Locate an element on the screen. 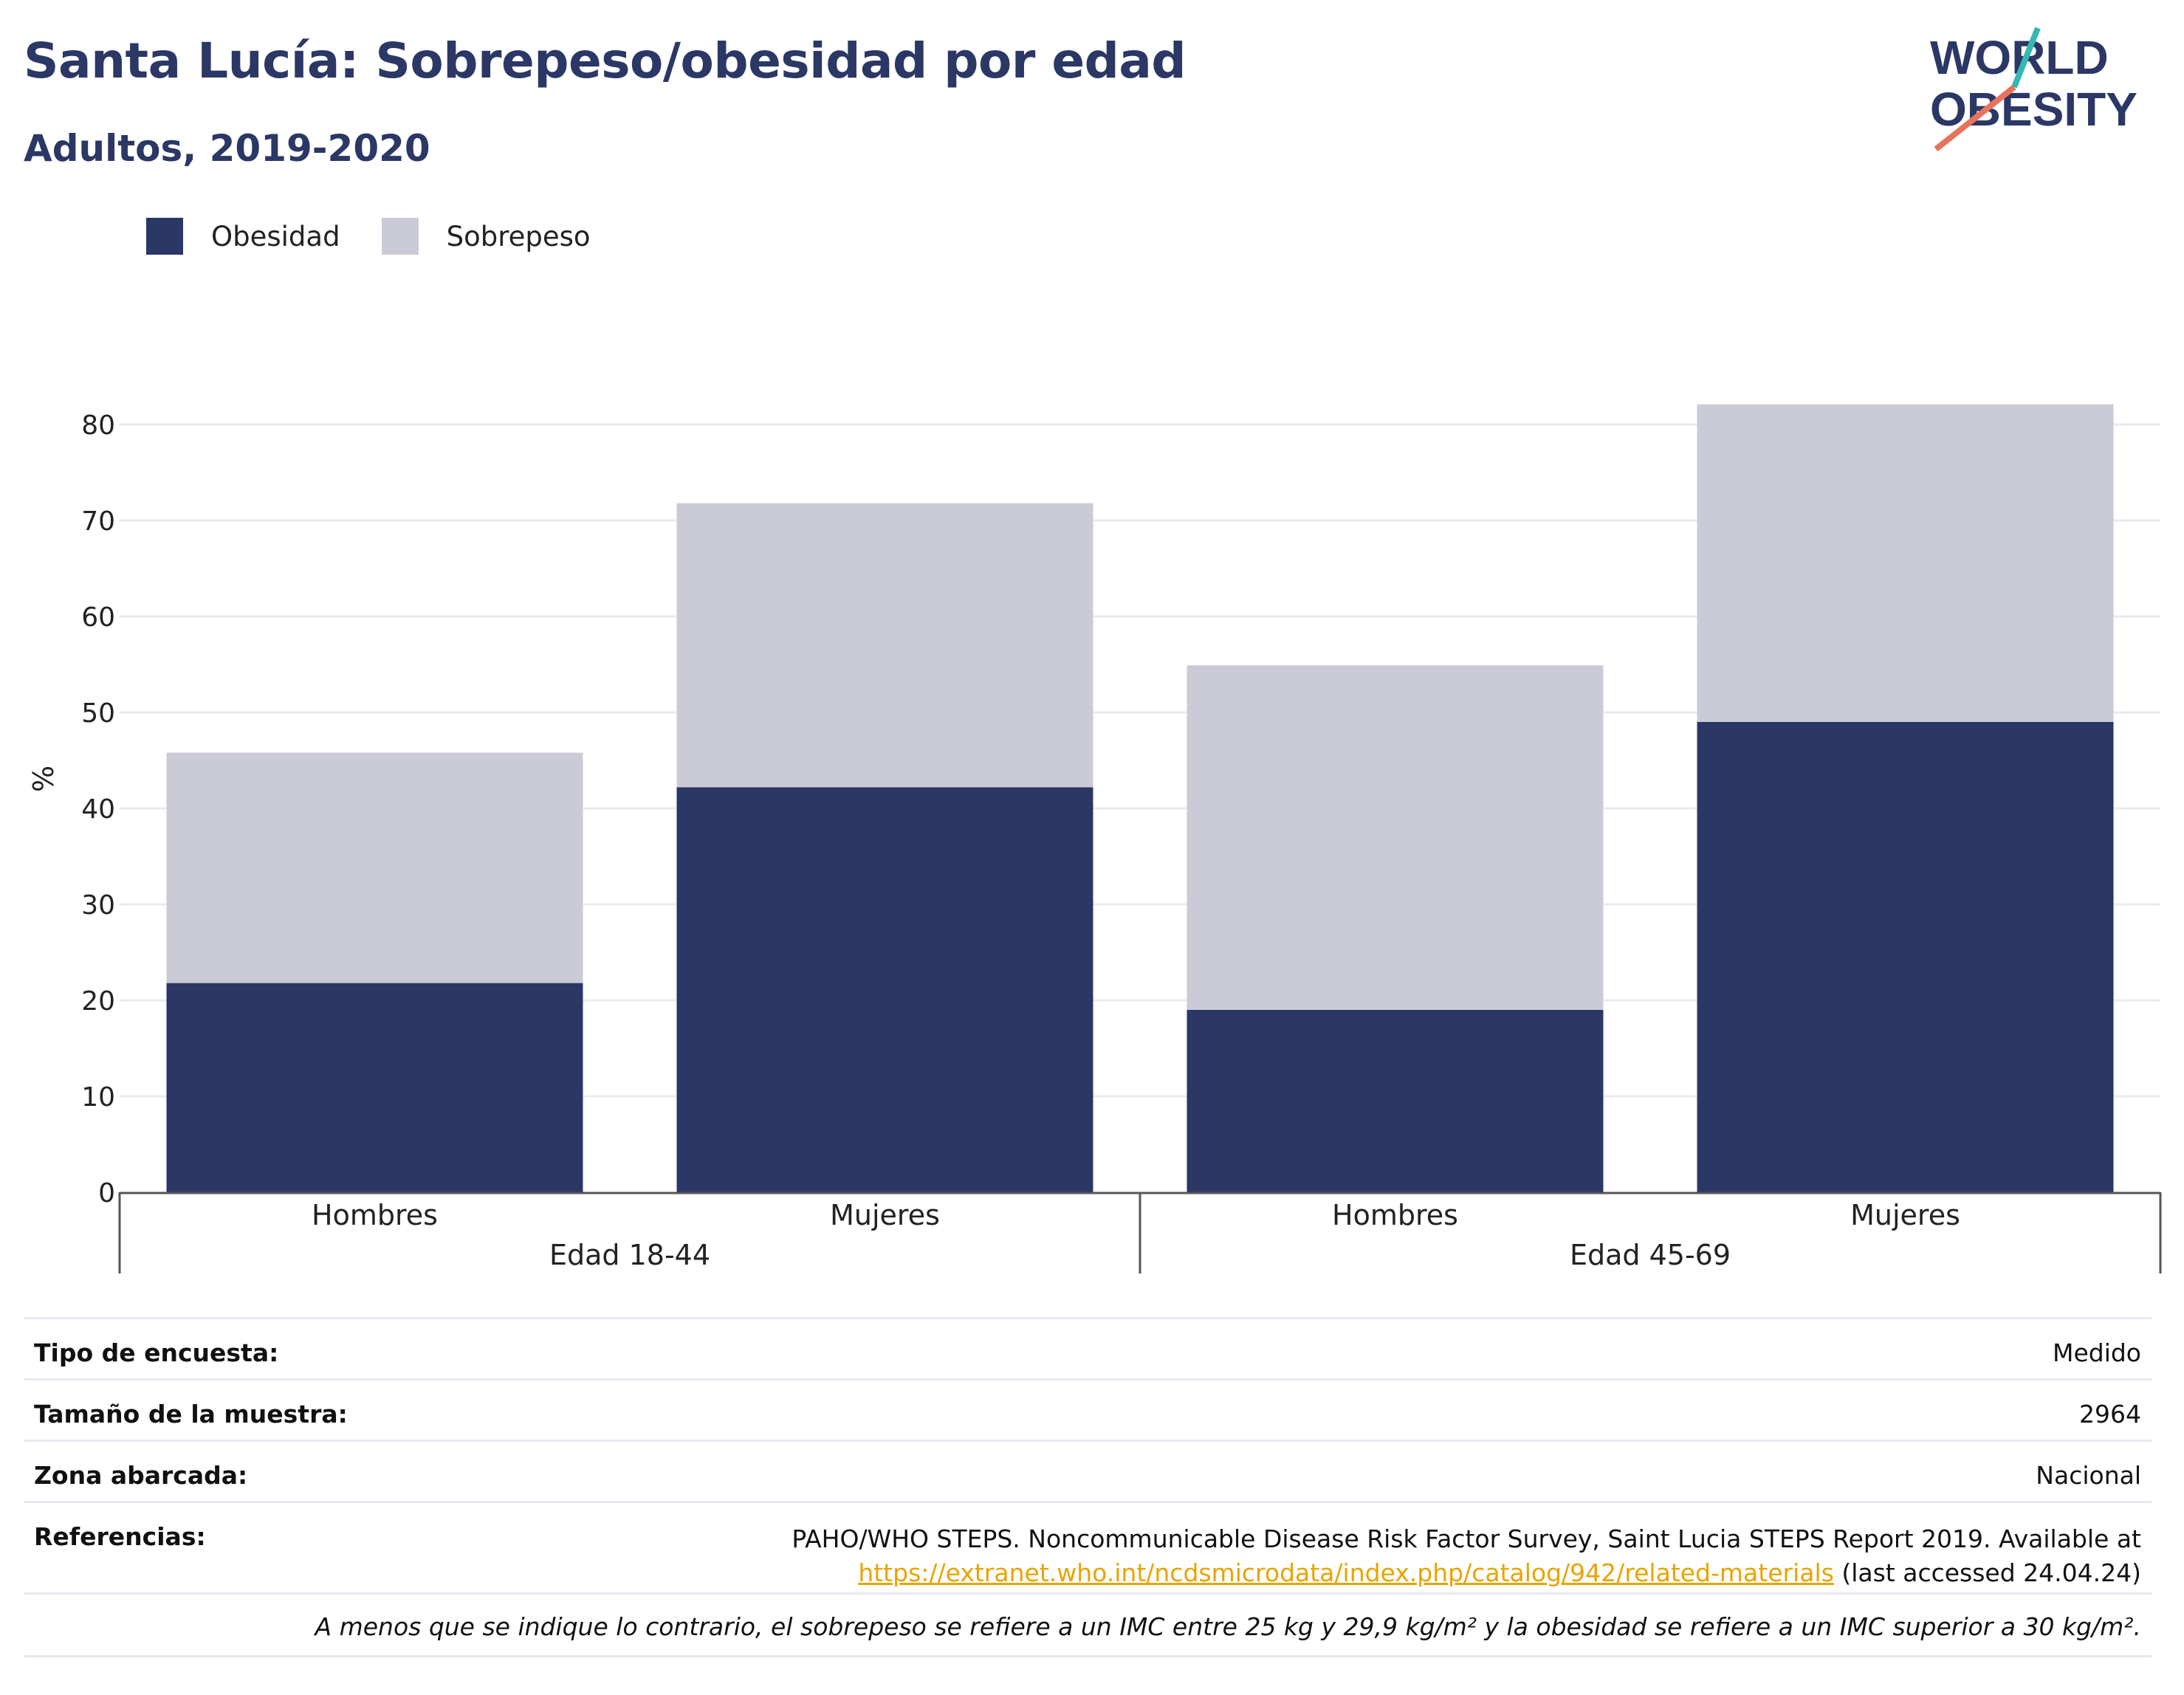 This screenshot has height=1695, width=2184. y-tick-label: 60 is located at coordinates (98, 617).